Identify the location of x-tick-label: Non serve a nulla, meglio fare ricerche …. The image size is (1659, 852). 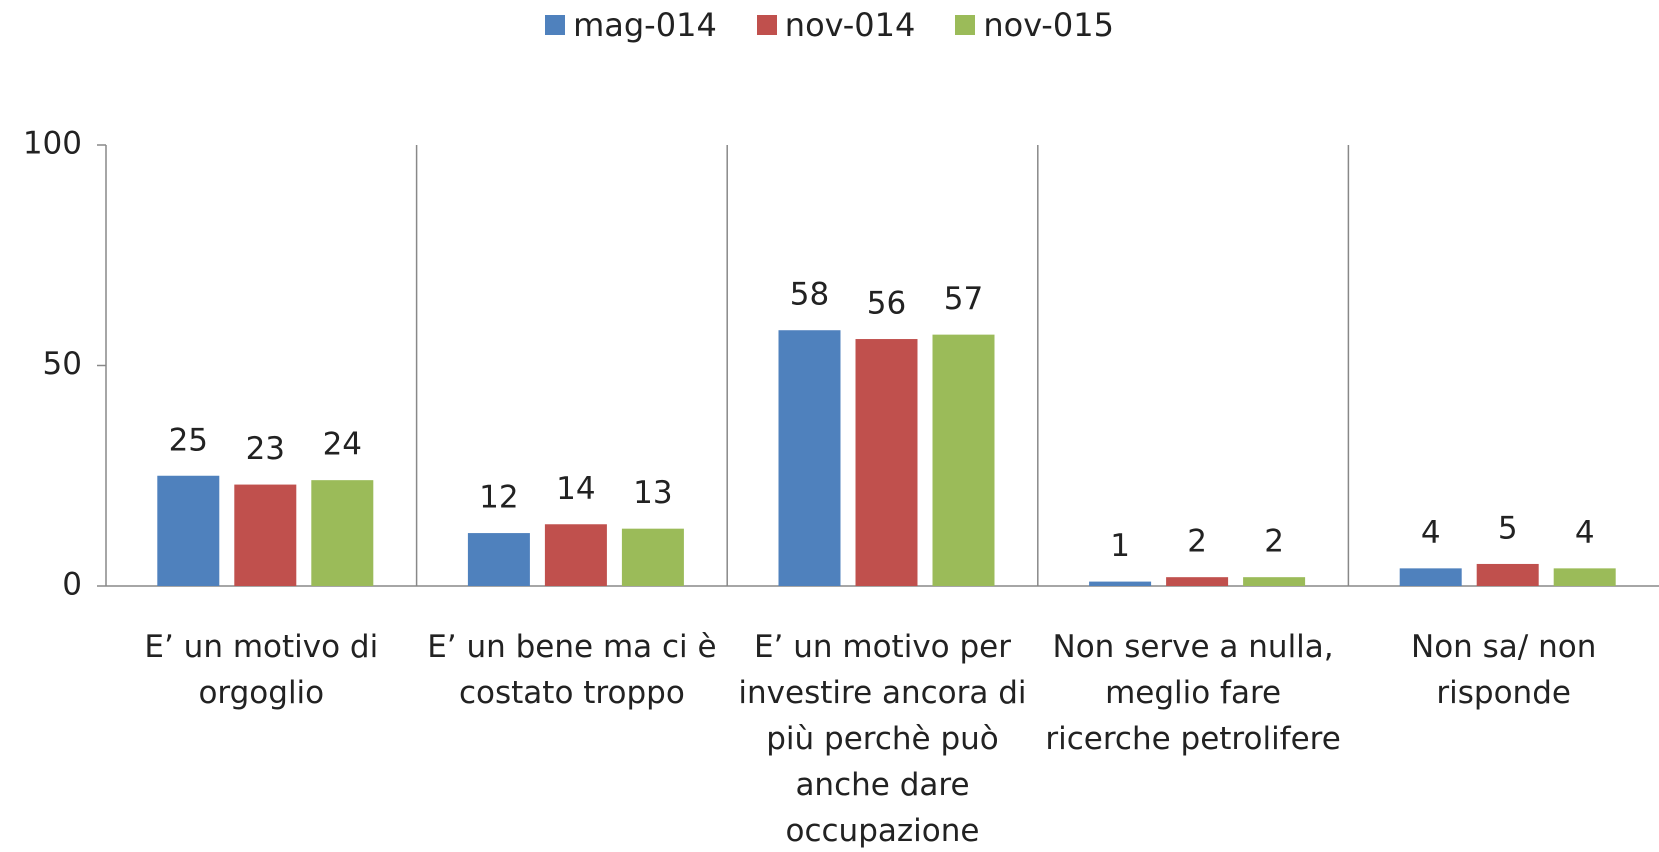
(1193, 693).